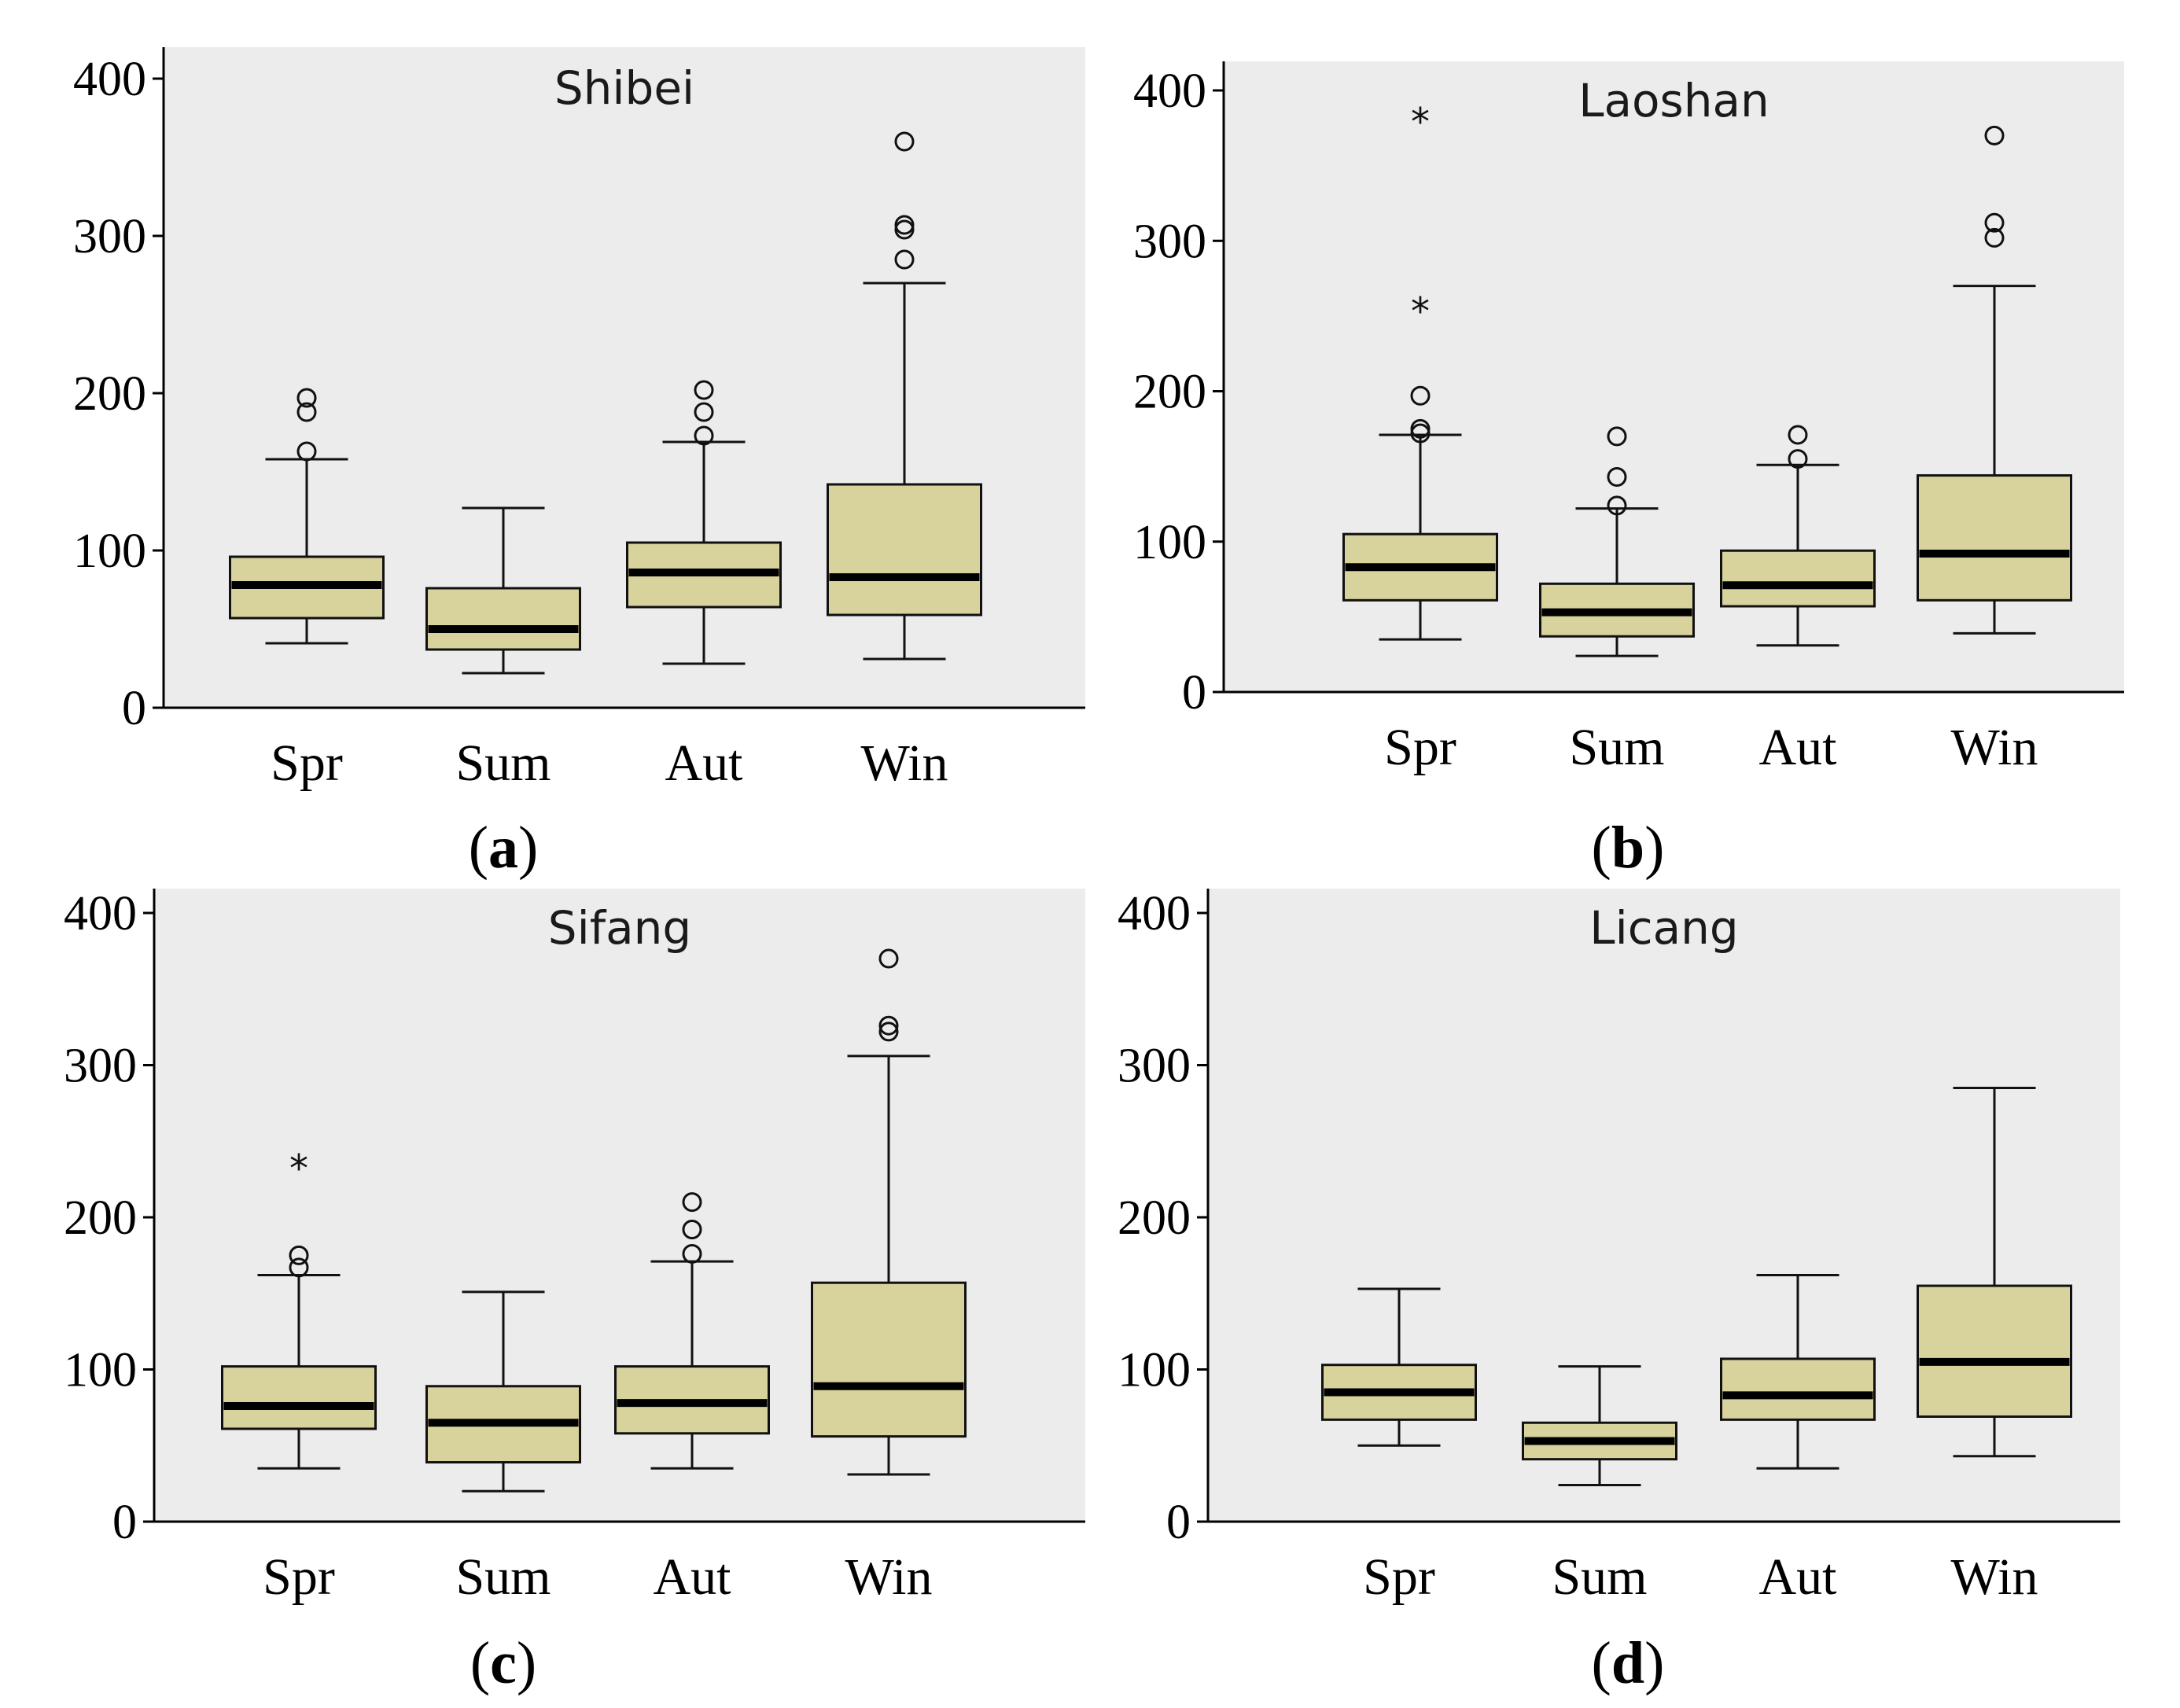 The image size is (2180, 1708). Describe the element at coordinates (504, 848) in the screenshot. I see `panel-label-a: (a)` at that location.